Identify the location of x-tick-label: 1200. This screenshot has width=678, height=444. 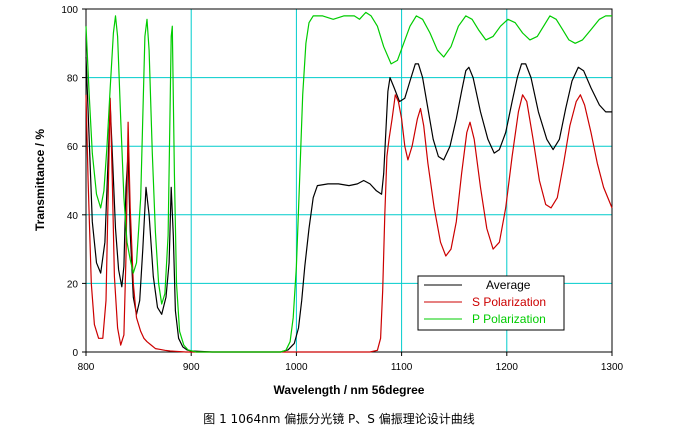
(507, 367).